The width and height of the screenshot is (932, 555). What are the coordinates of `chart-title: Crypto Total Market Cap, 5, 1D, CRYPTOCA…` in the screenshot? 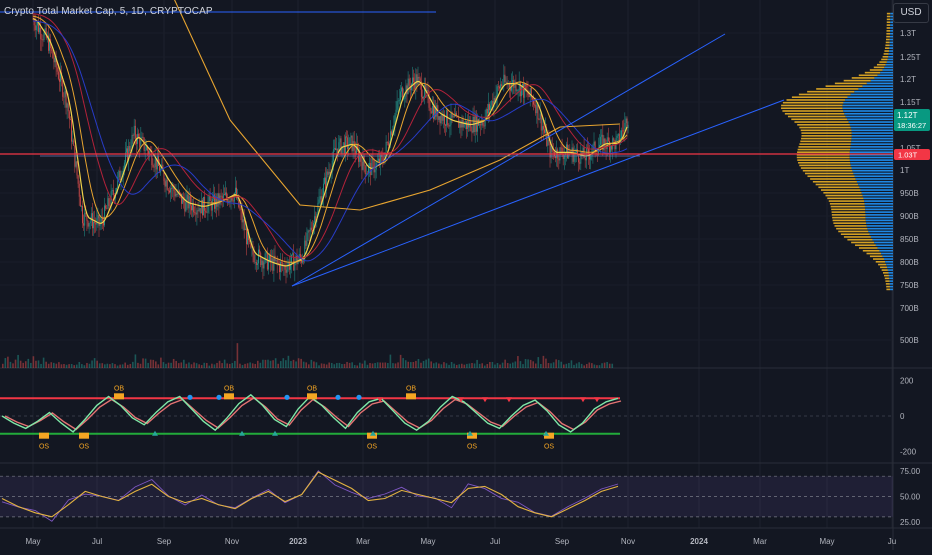 It's located at (108, 11).